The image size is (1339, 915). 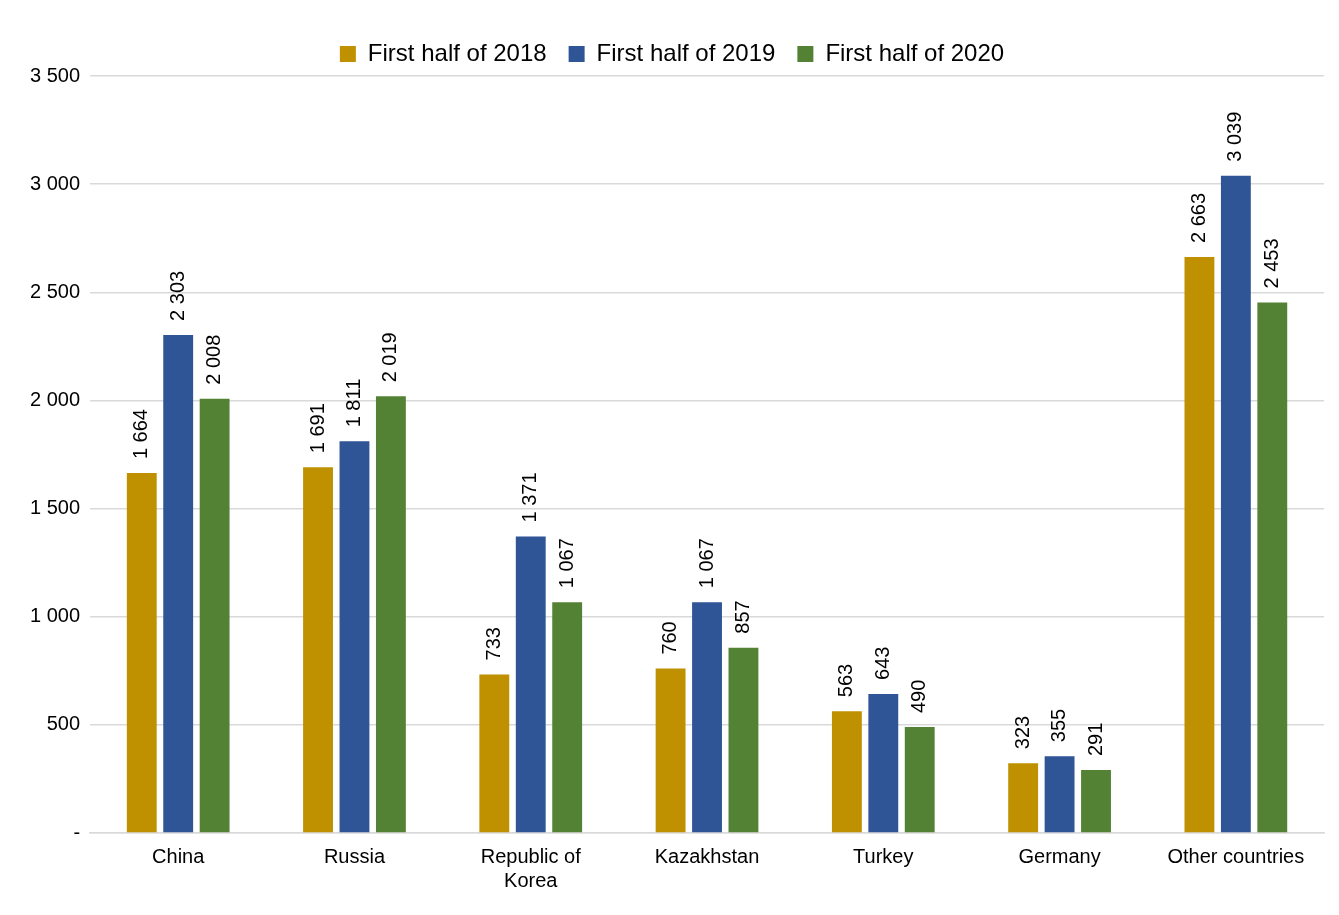 What do you see at coordinates (352, 403) in the screenshot?
I see `data-label: 1 811` at bounding box center [352, 403].